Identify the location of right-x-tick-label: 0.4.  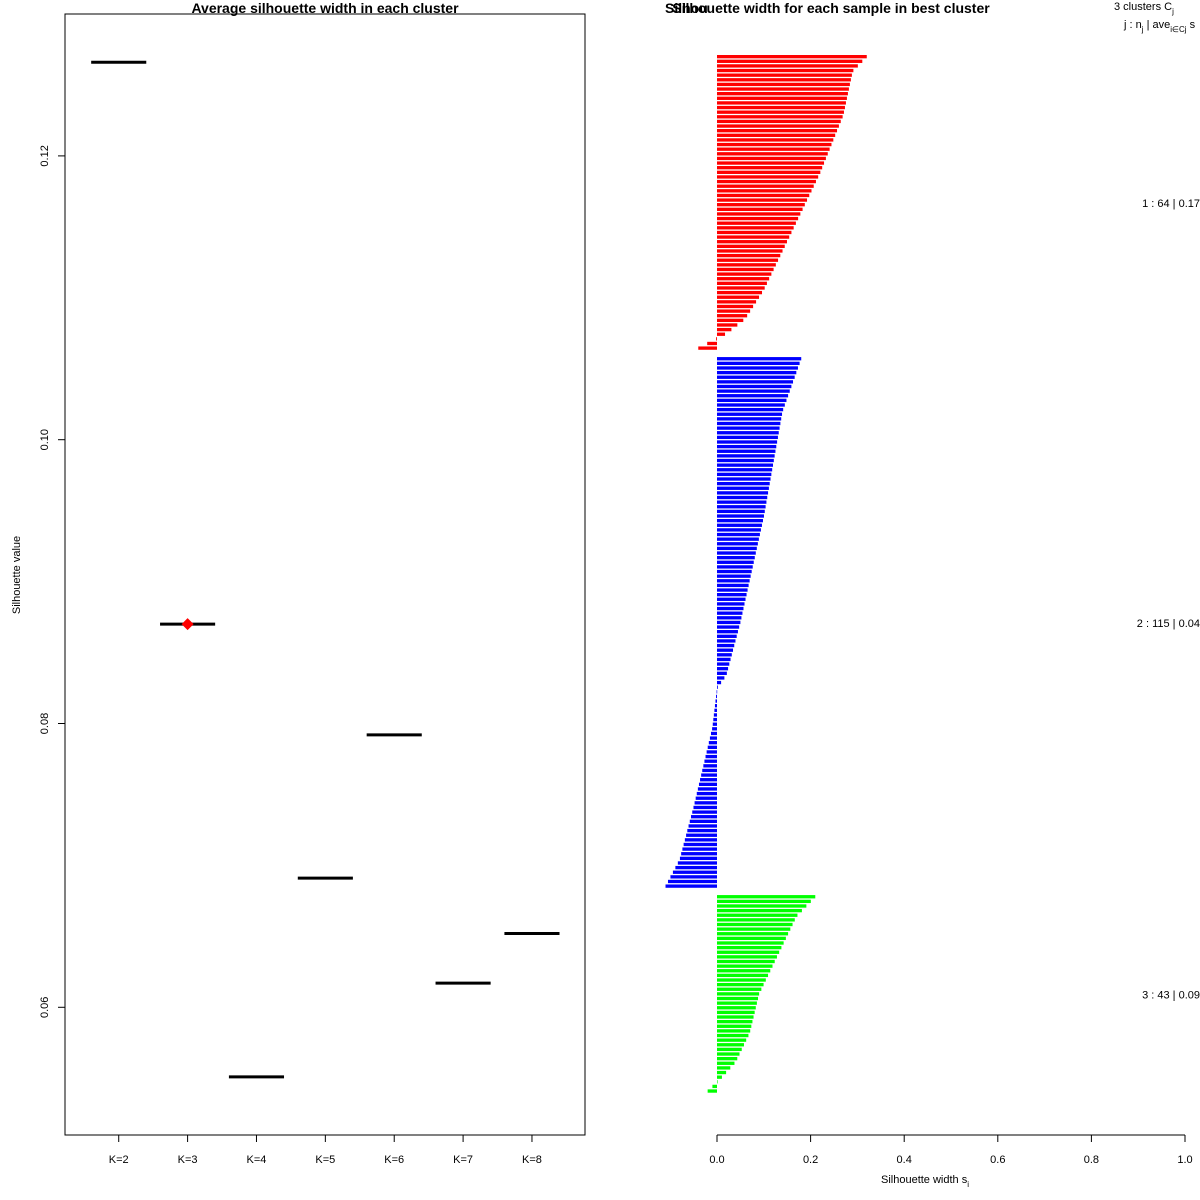
(904, 1160).